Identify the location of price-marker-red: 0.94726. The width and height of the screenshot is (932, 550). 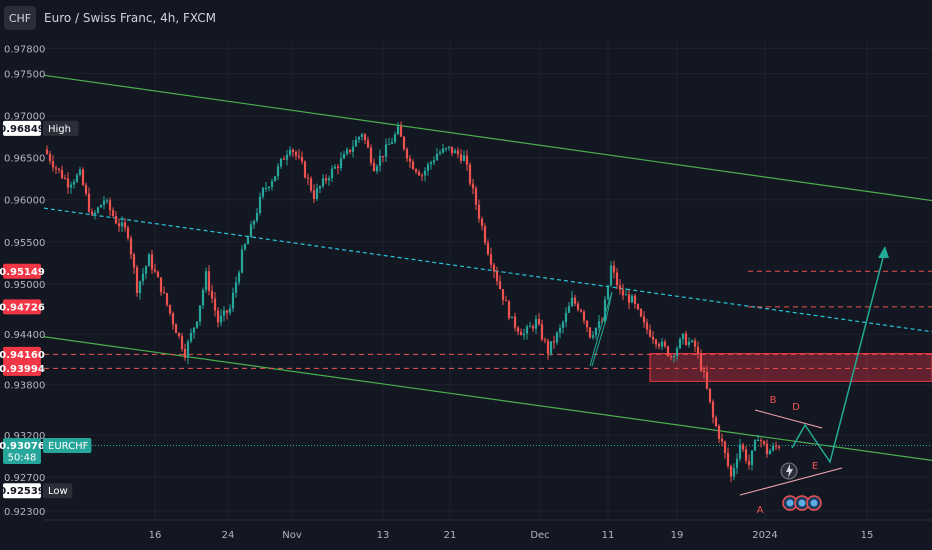
(22, 307).